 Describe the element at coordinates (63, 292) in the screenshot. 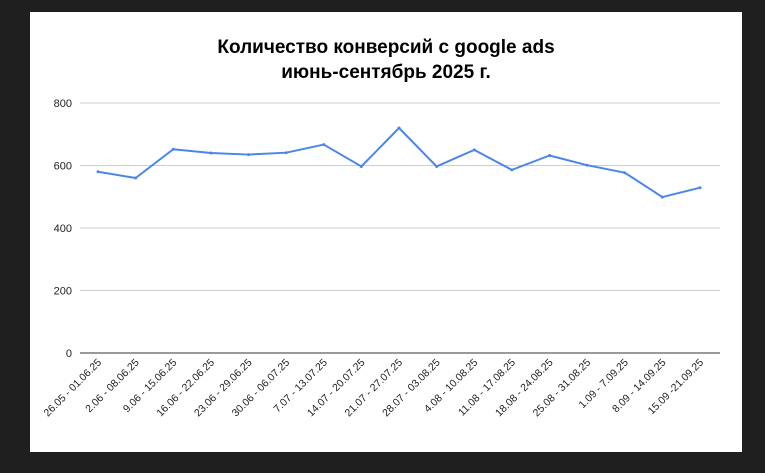

I see `y-tick-label-200: 200` at that location.